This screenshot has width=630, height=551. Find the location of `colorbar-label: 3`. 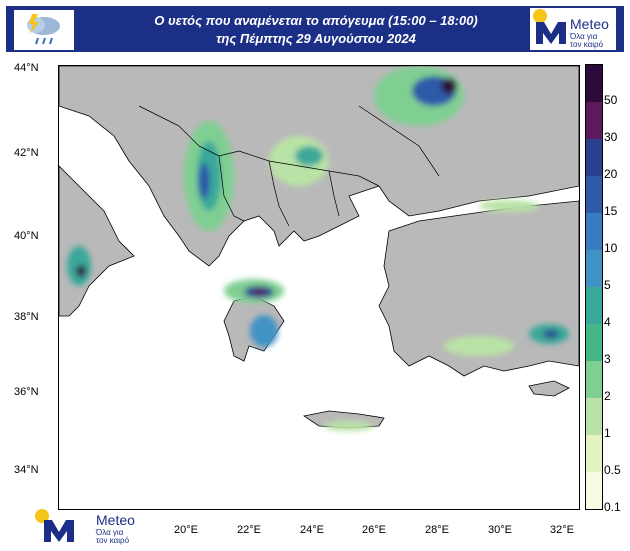

colorbar-label: 3 is located at coordinates (607, 359).